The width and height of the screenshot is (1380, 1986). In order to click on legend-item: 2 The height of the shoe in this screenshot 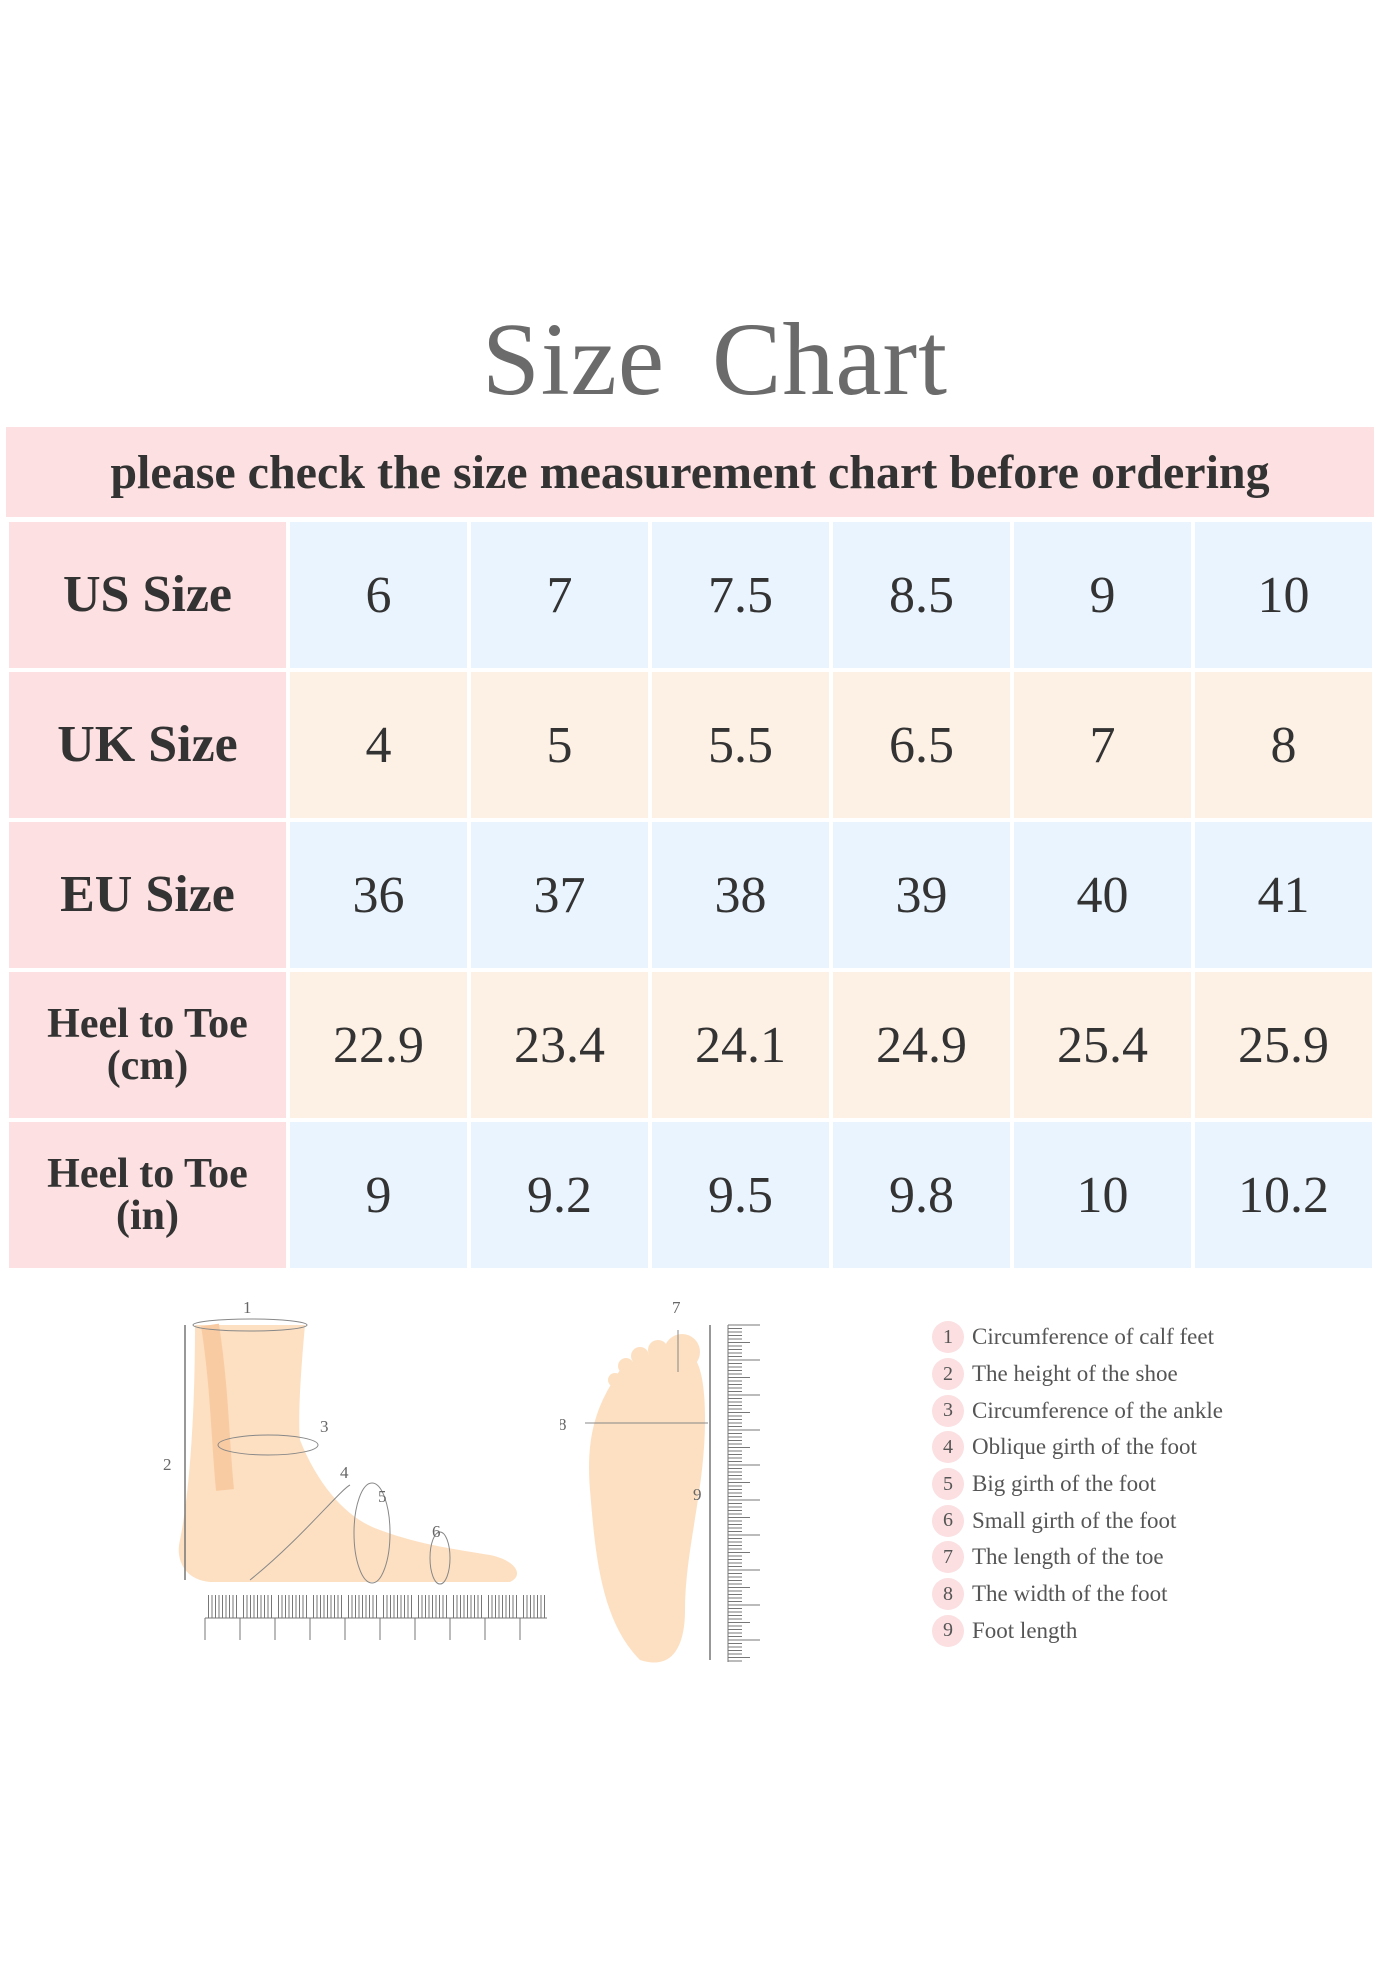, I will do `click(1077, 1374)`.